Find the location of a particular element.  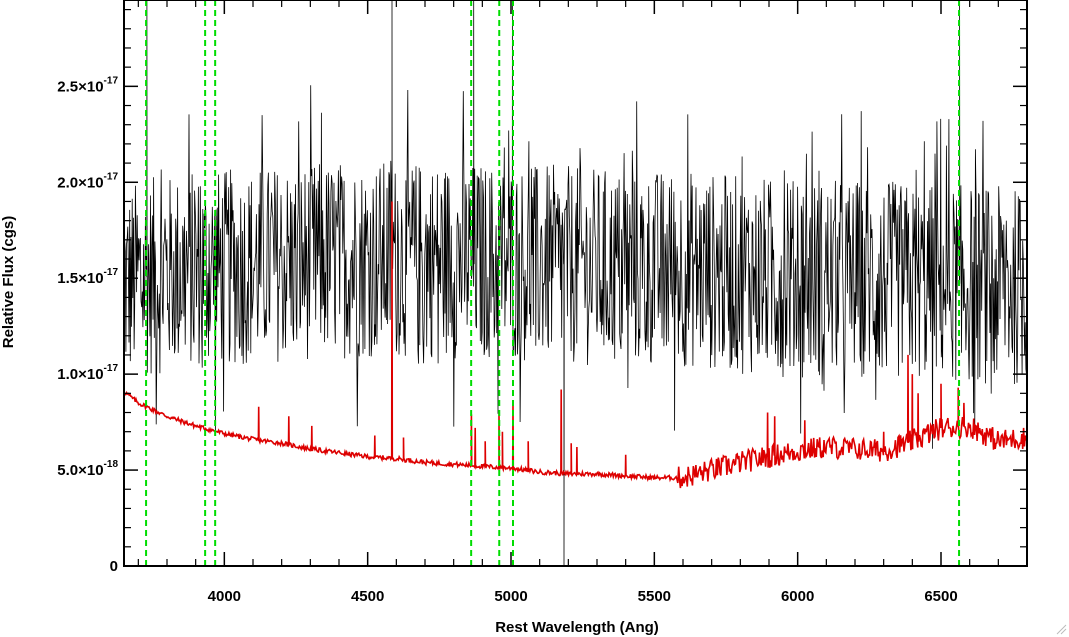

y-tick-label: 2.5×10⁻¹⁷ is located at coordinates (87, 85).